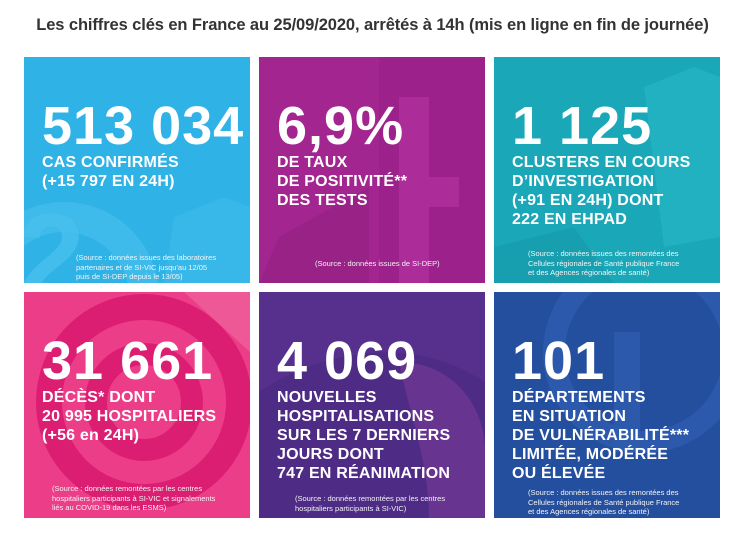  I want to click on stat-line: 747 EN RÉANIMATION, so click(364, 473).